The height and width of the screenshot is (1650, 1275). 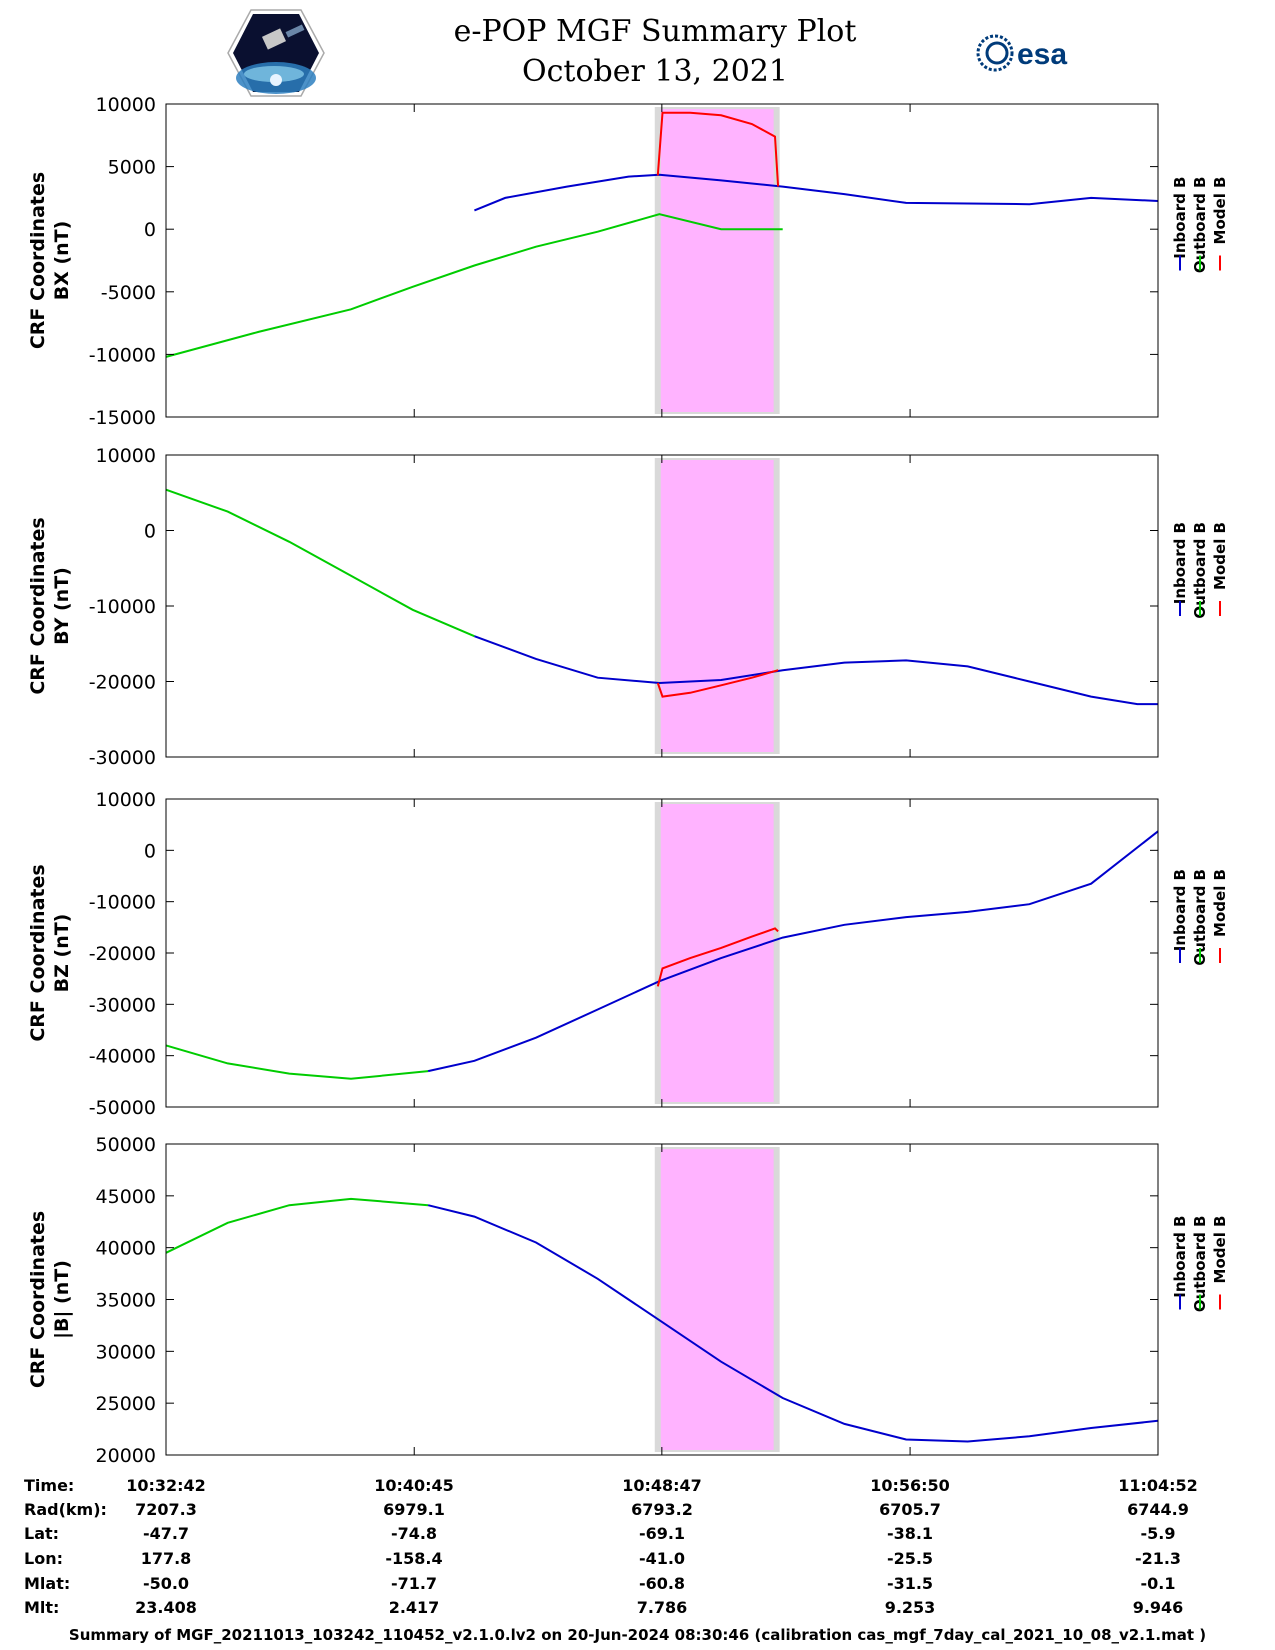 What do you see at coordinates (1158, 1485) in the screenshot?
I see `table-cell: 11:04:52` at bounding box center [1158, 1485].